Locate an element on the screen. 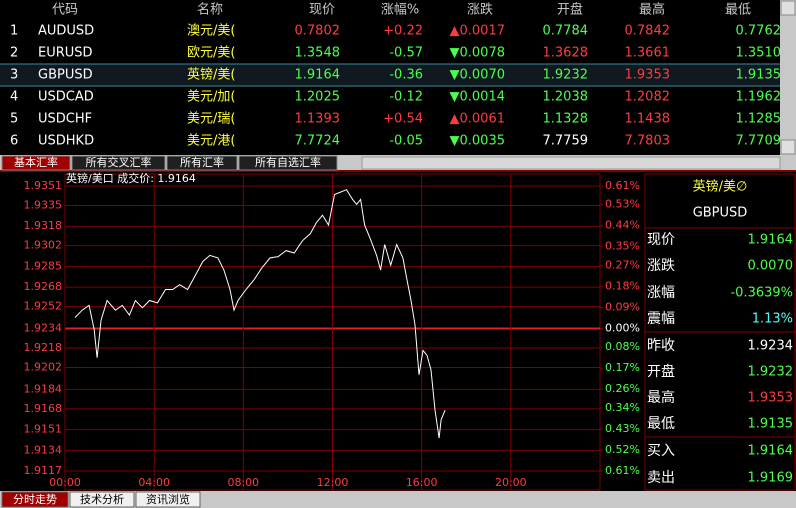 Image resolution: width=796 pixels, height=508 pixels. column-header: 开盘 is located at coordinates (570, 10).